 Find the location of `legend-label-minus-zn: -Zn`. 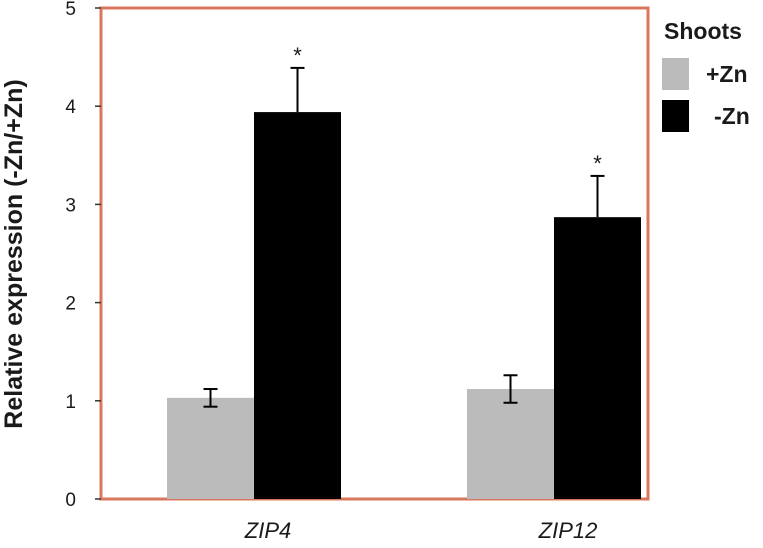

legend-label-minus-zn: -Zn is located at coordinates (732, 116).